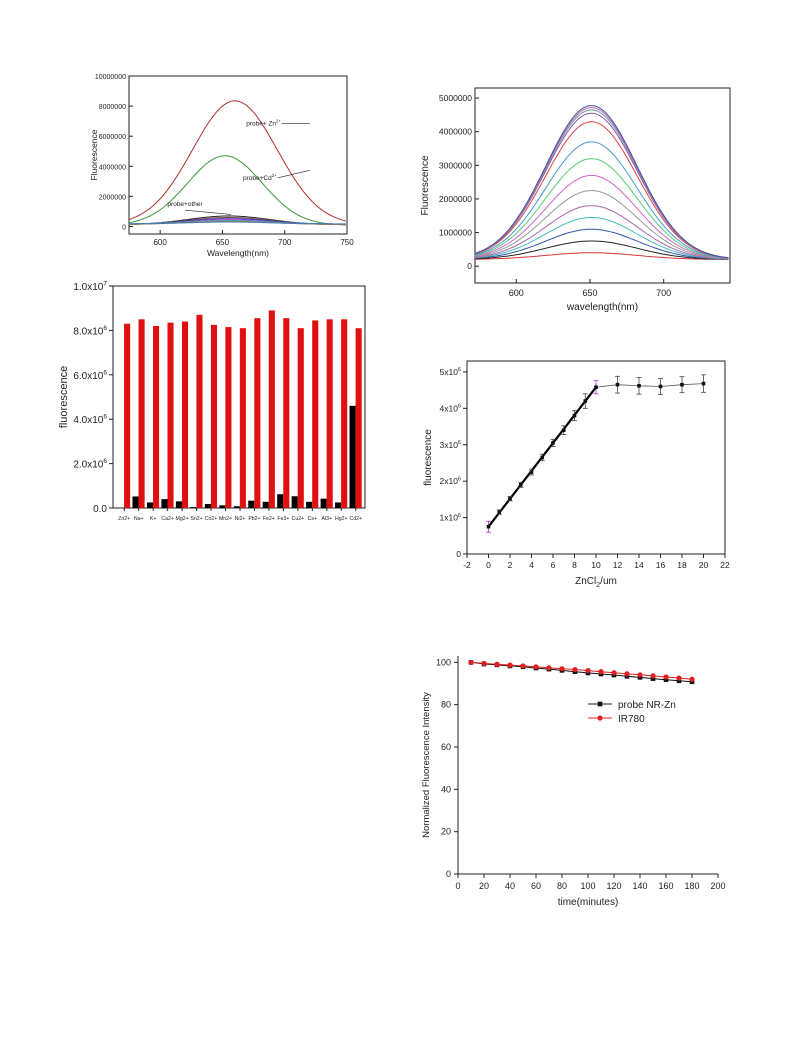  Describe the element at coordinates (455, 165) in the screenshot. I see `y-tick-label: 3000000` at that location.